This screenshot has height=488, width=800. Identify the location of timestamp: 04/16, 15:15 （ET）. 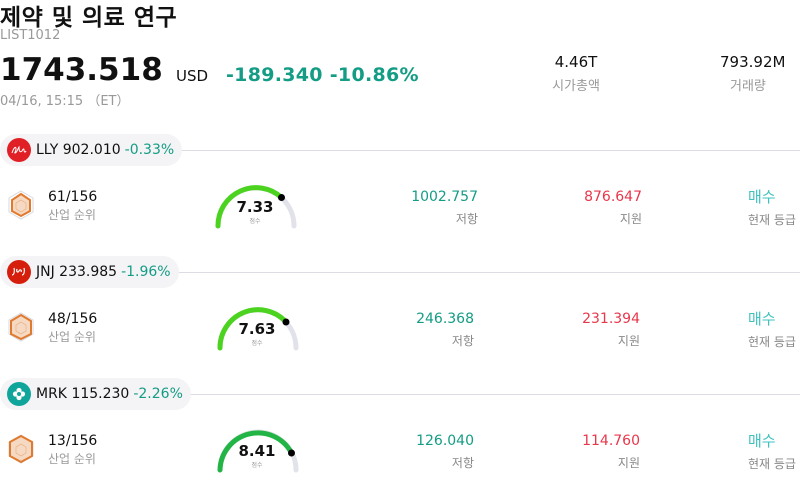
(65, 101).